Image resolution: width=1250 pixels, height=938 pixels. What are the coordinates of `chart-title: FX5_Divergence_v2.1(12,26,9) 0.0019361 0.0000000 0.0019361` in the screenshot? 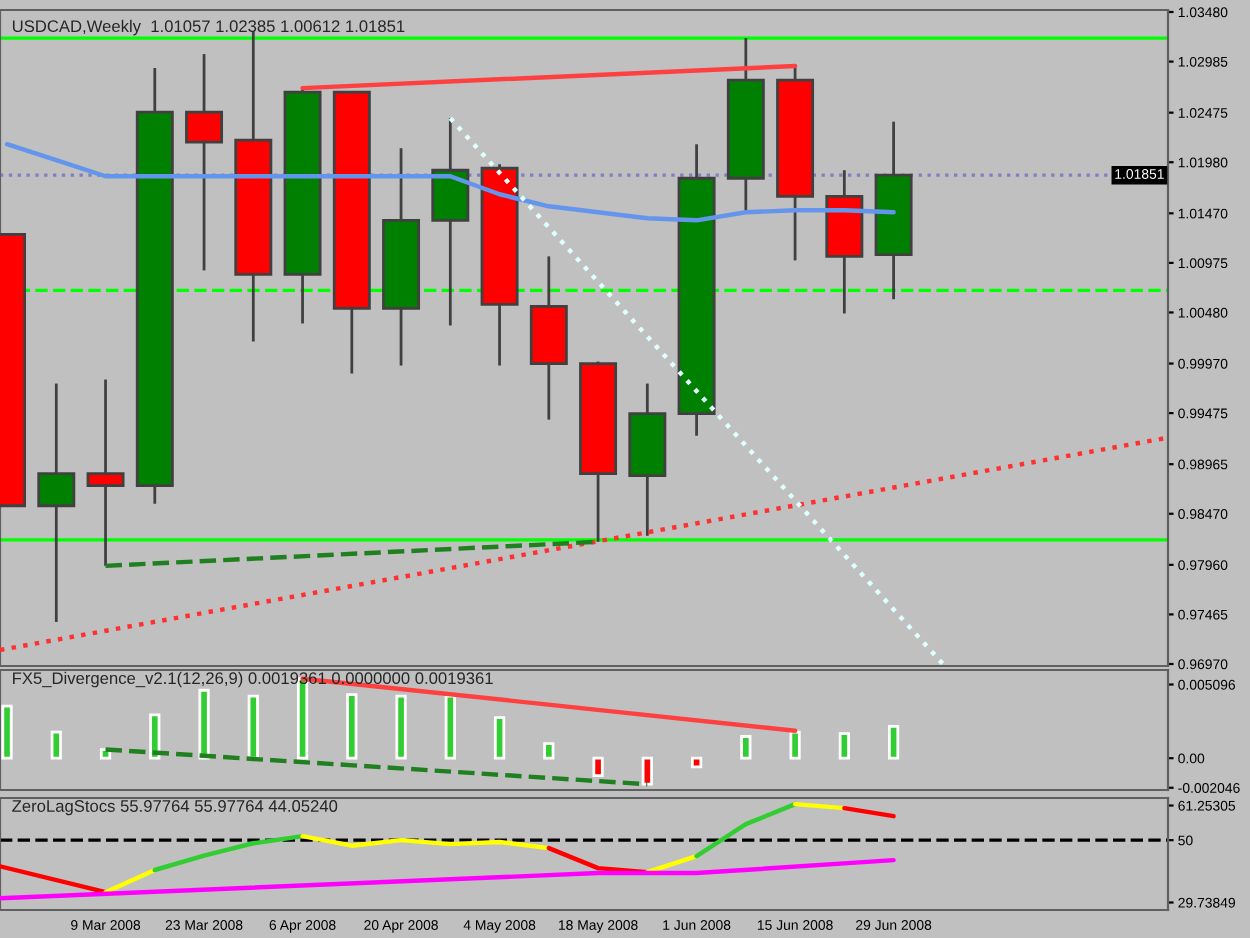 It's located at (253, 679).